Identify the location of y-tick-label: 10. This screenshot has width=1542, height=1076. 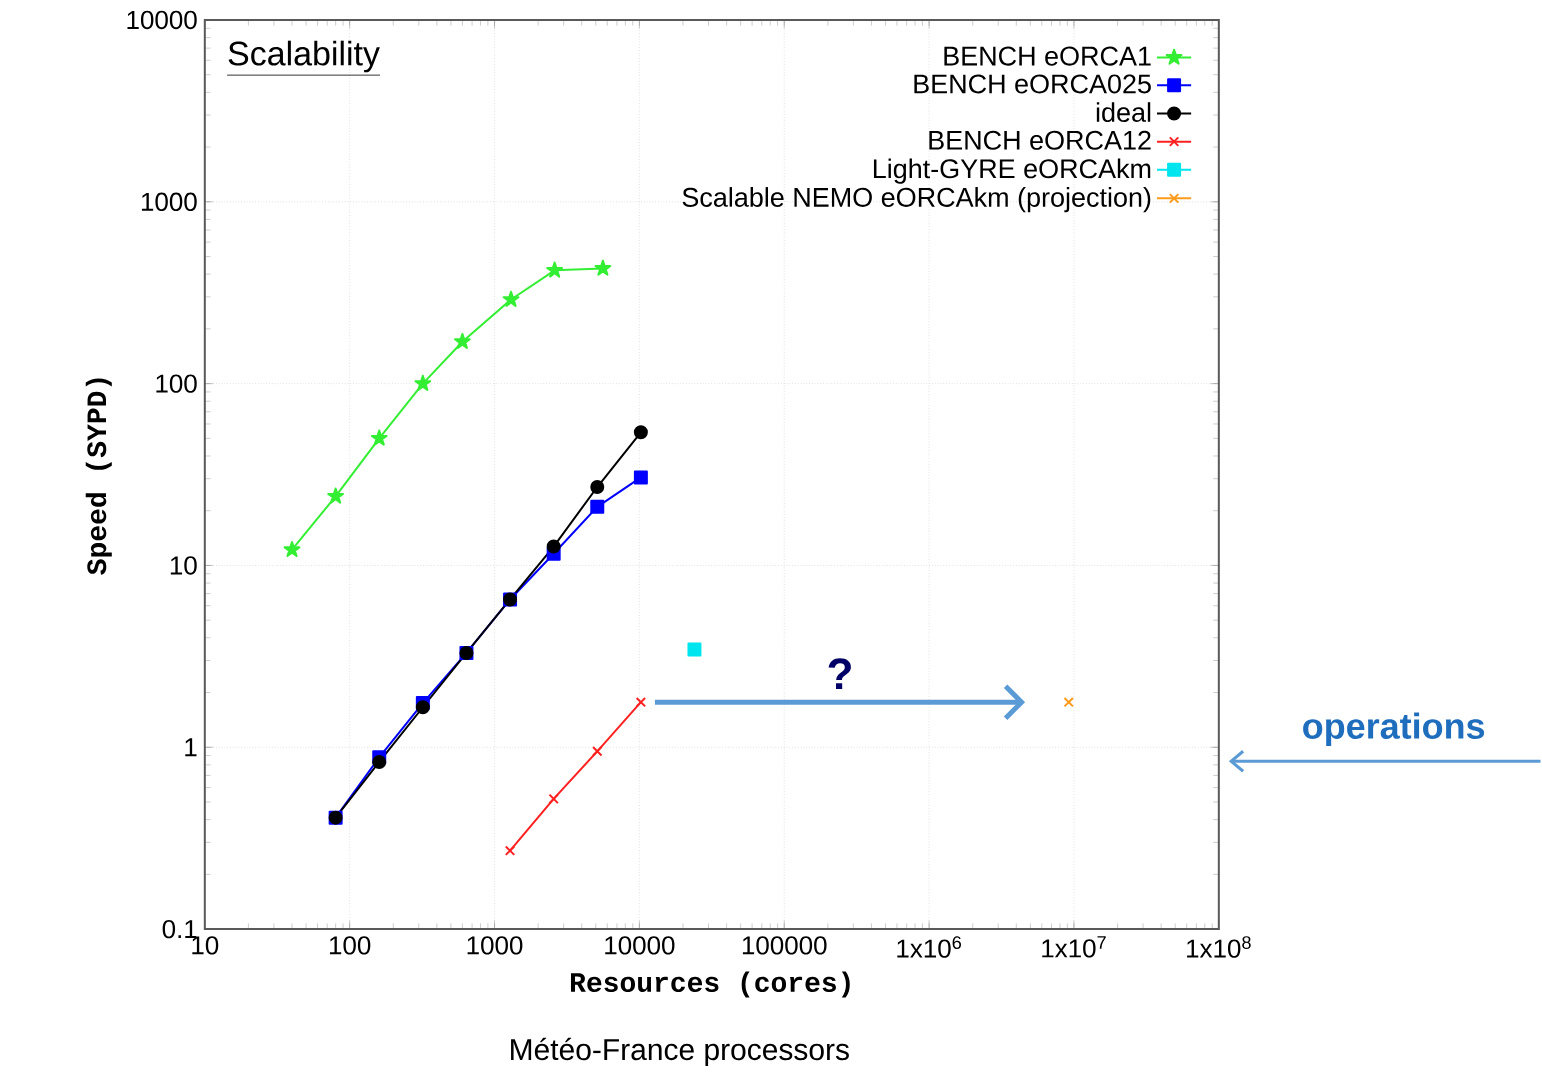
(183, 565).